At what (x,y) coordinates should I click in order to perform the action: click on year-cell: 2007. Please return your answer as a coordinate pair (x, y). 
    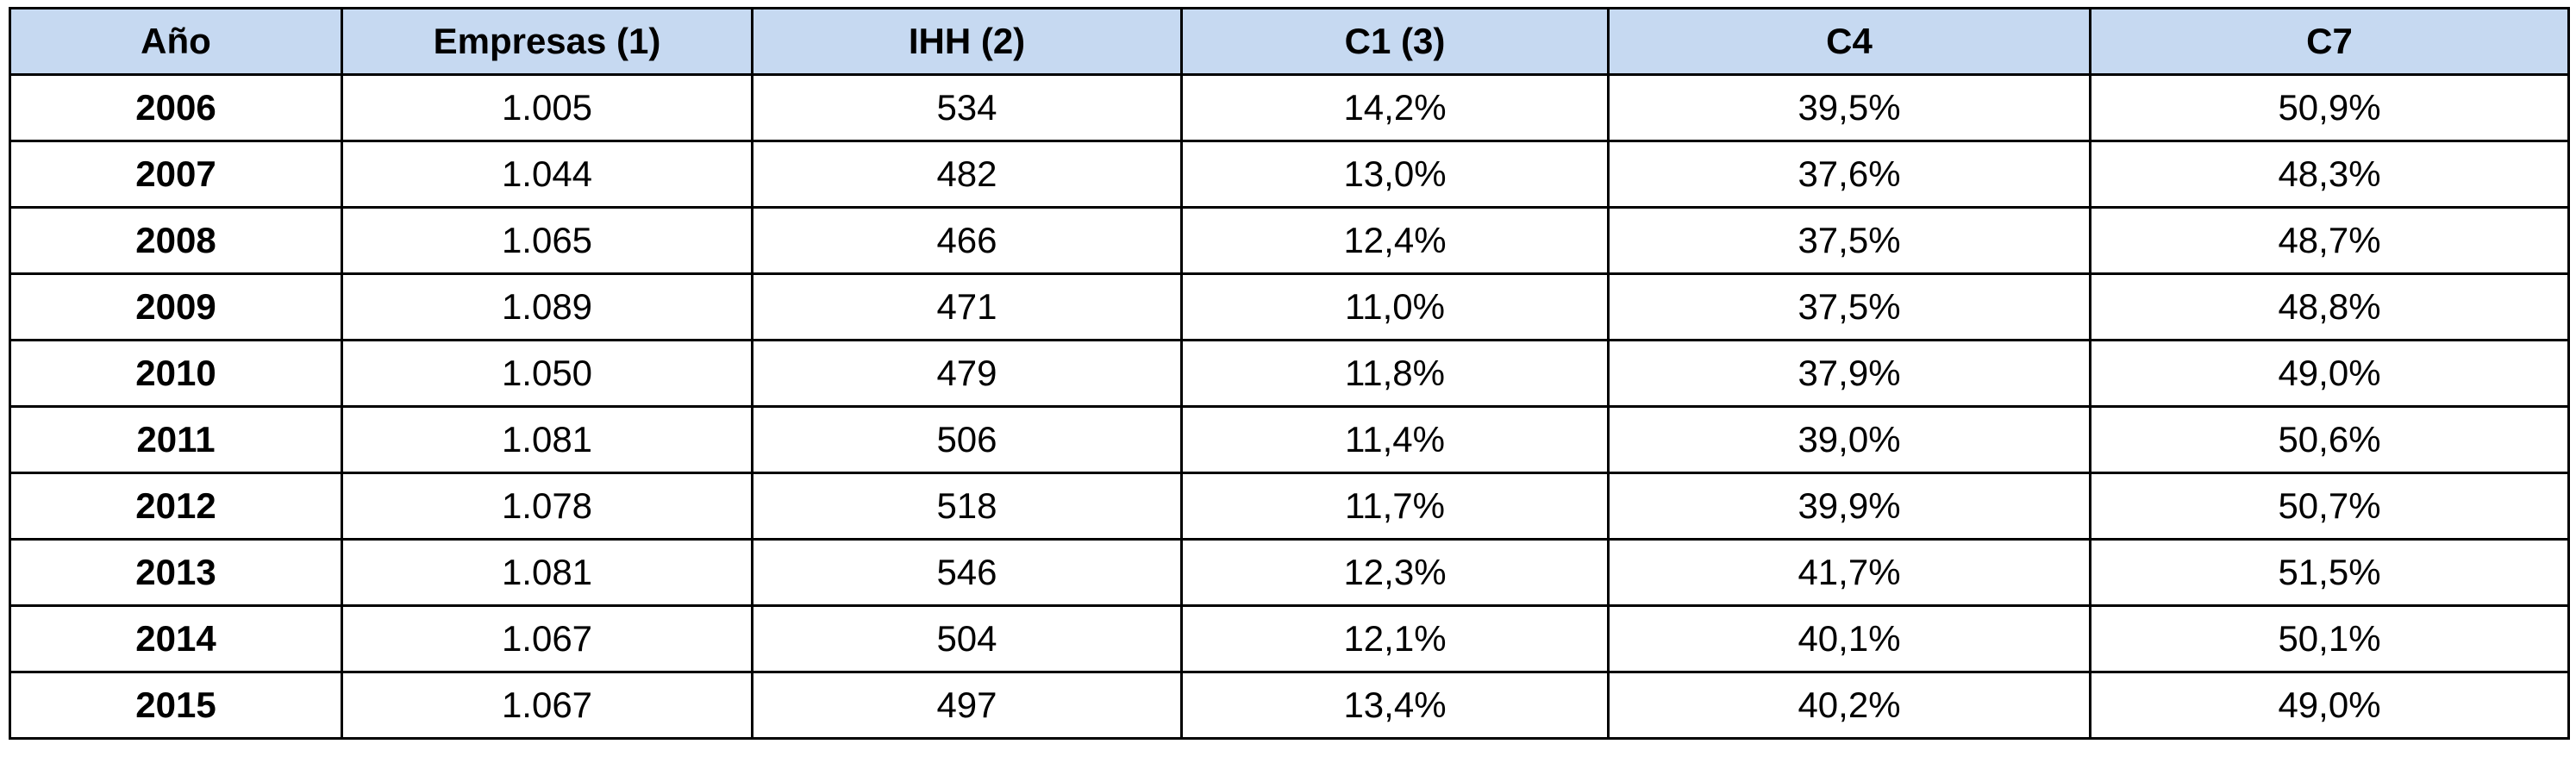
    Looking at the image, I should click on (176, 174).